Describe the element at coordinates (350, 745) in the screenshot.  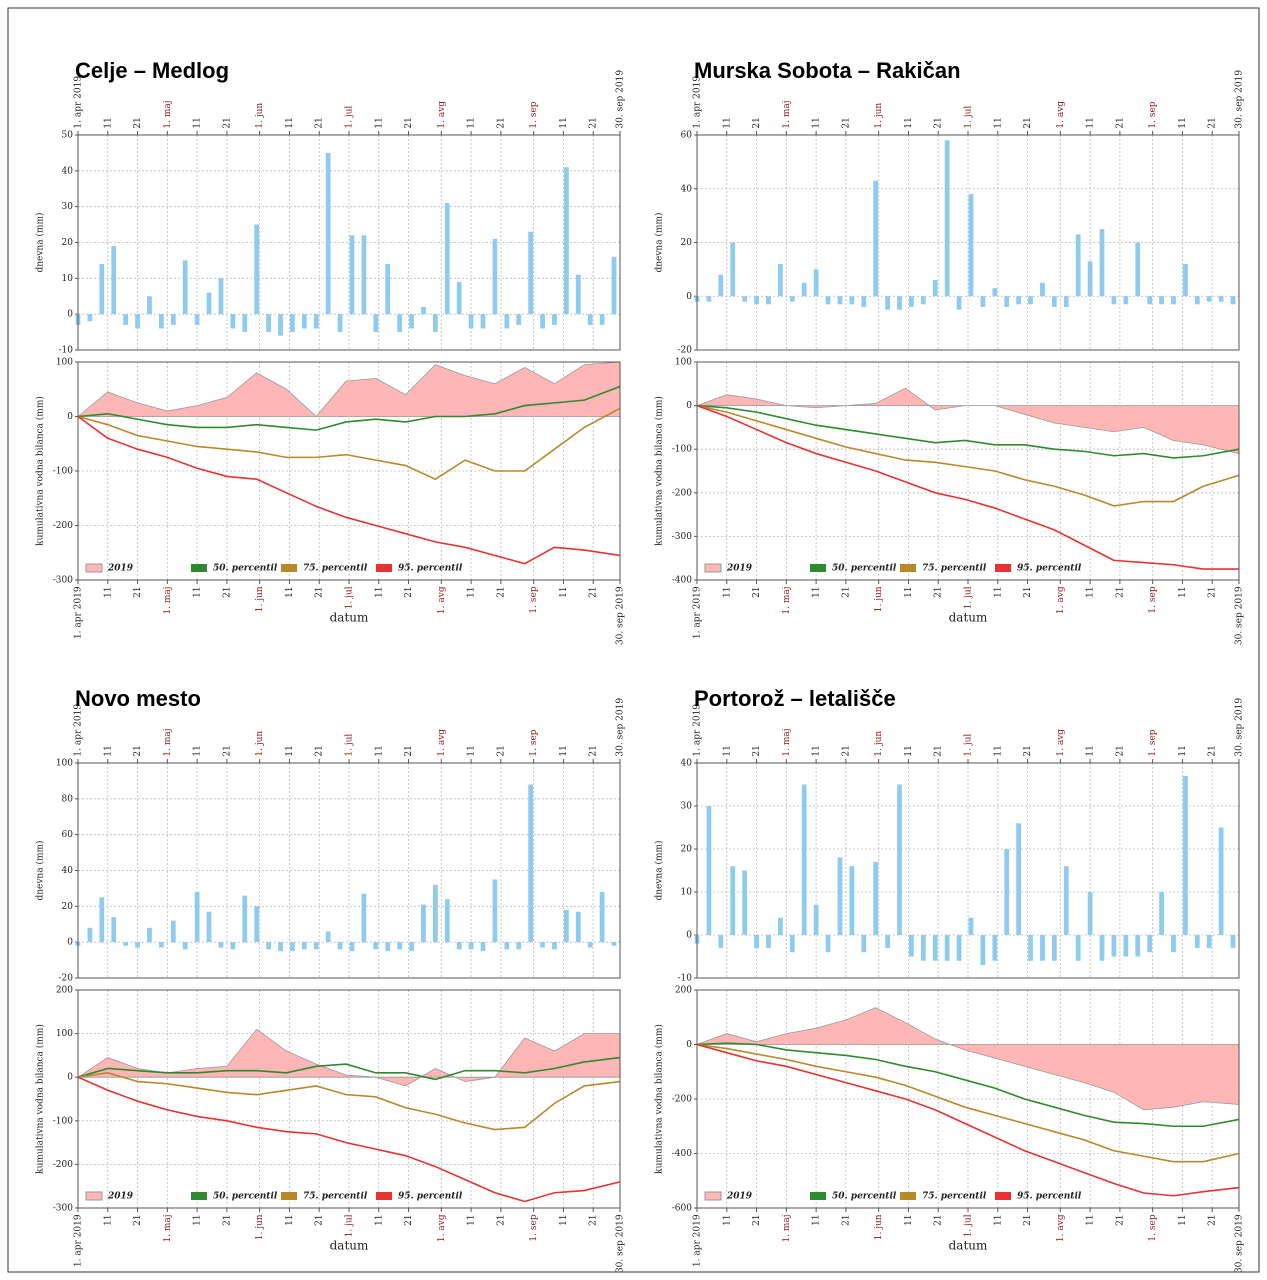
I see `x-tick-label: 1. jul` at that location.